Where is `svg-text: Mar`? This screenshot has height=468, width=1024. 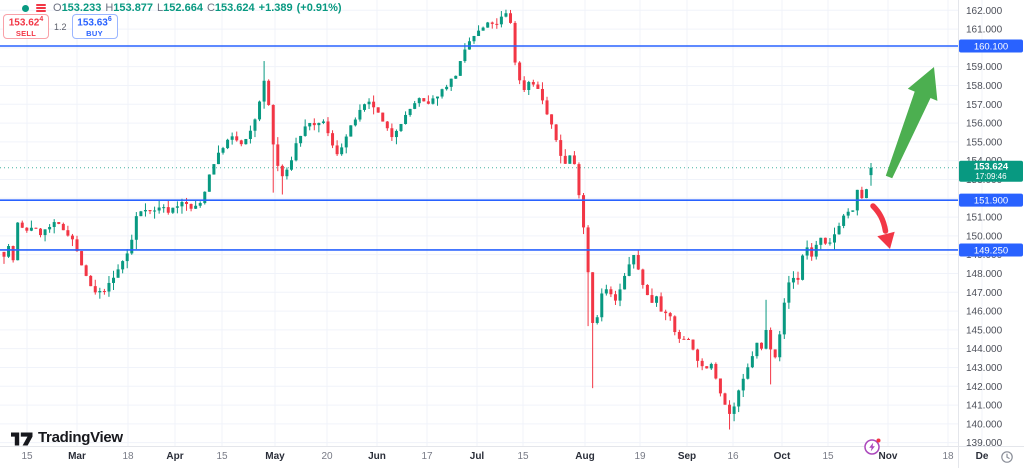
svg-text: Mar is located at coordinates (77, 456).